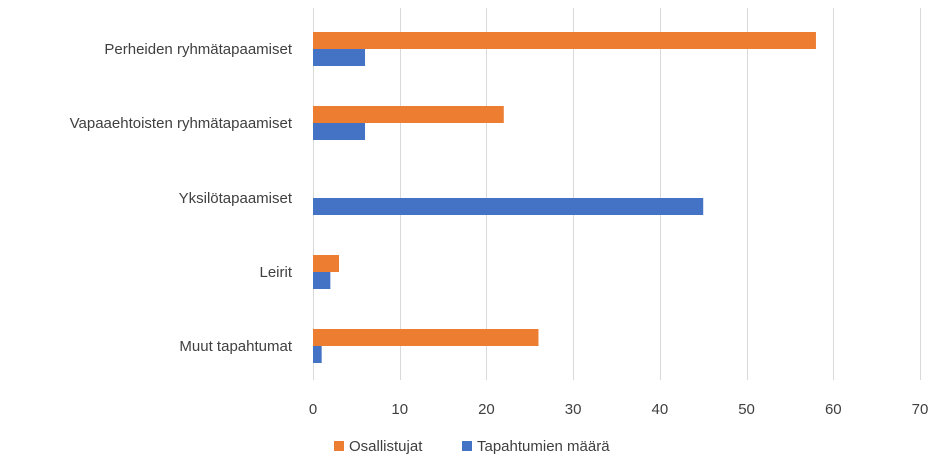 The width and height of the screenshot is (946, 461). I want to click on category-label: Leirit, so click(275, 272).